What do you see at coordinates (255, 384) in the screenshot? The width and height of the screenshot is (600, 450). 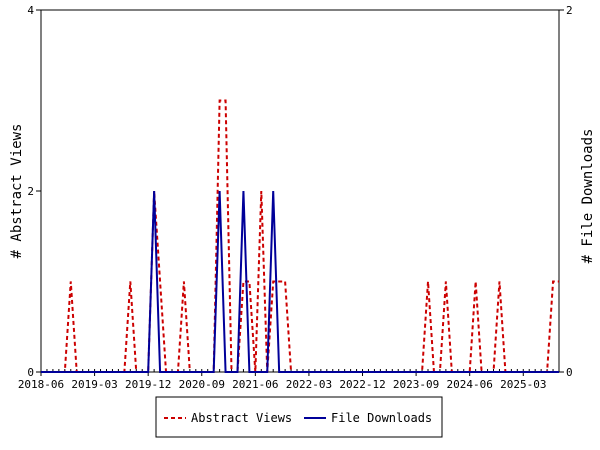 I see `x-tick-label: 2021-06` at bounding box center [255, 384].